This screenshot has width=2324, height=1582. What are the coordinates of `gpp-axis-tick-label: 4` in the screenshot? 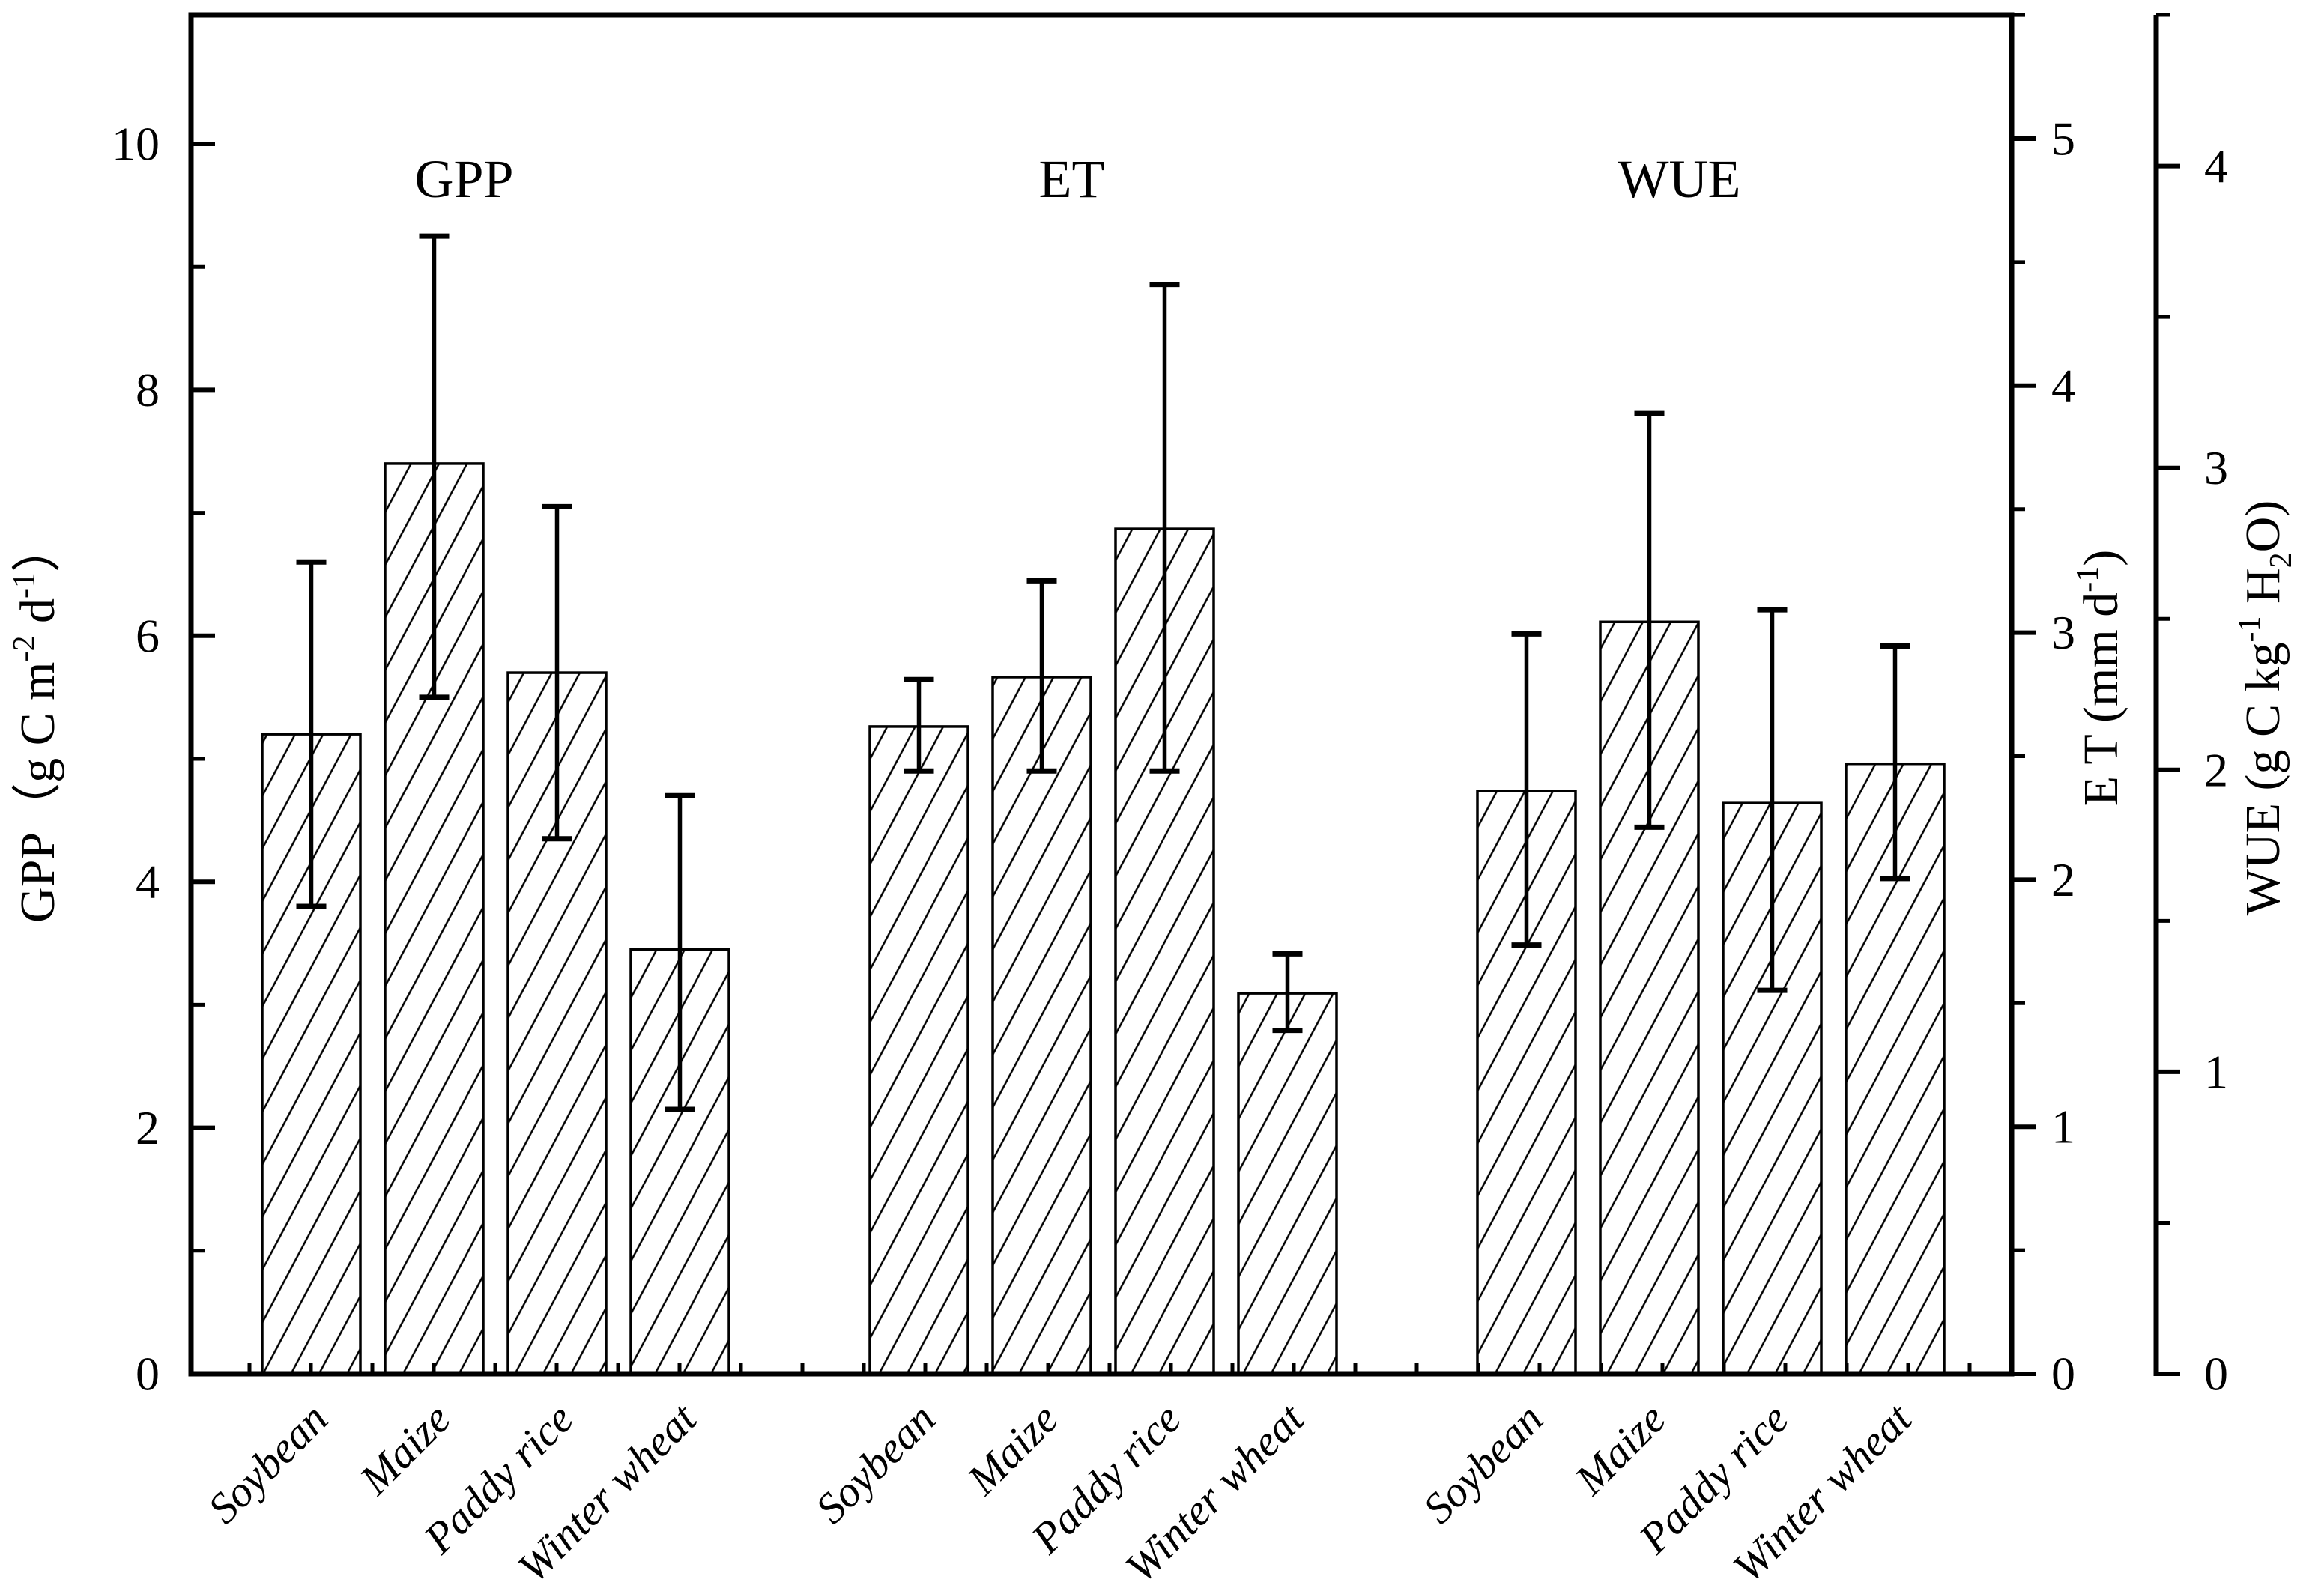 It's located at (148, 882).